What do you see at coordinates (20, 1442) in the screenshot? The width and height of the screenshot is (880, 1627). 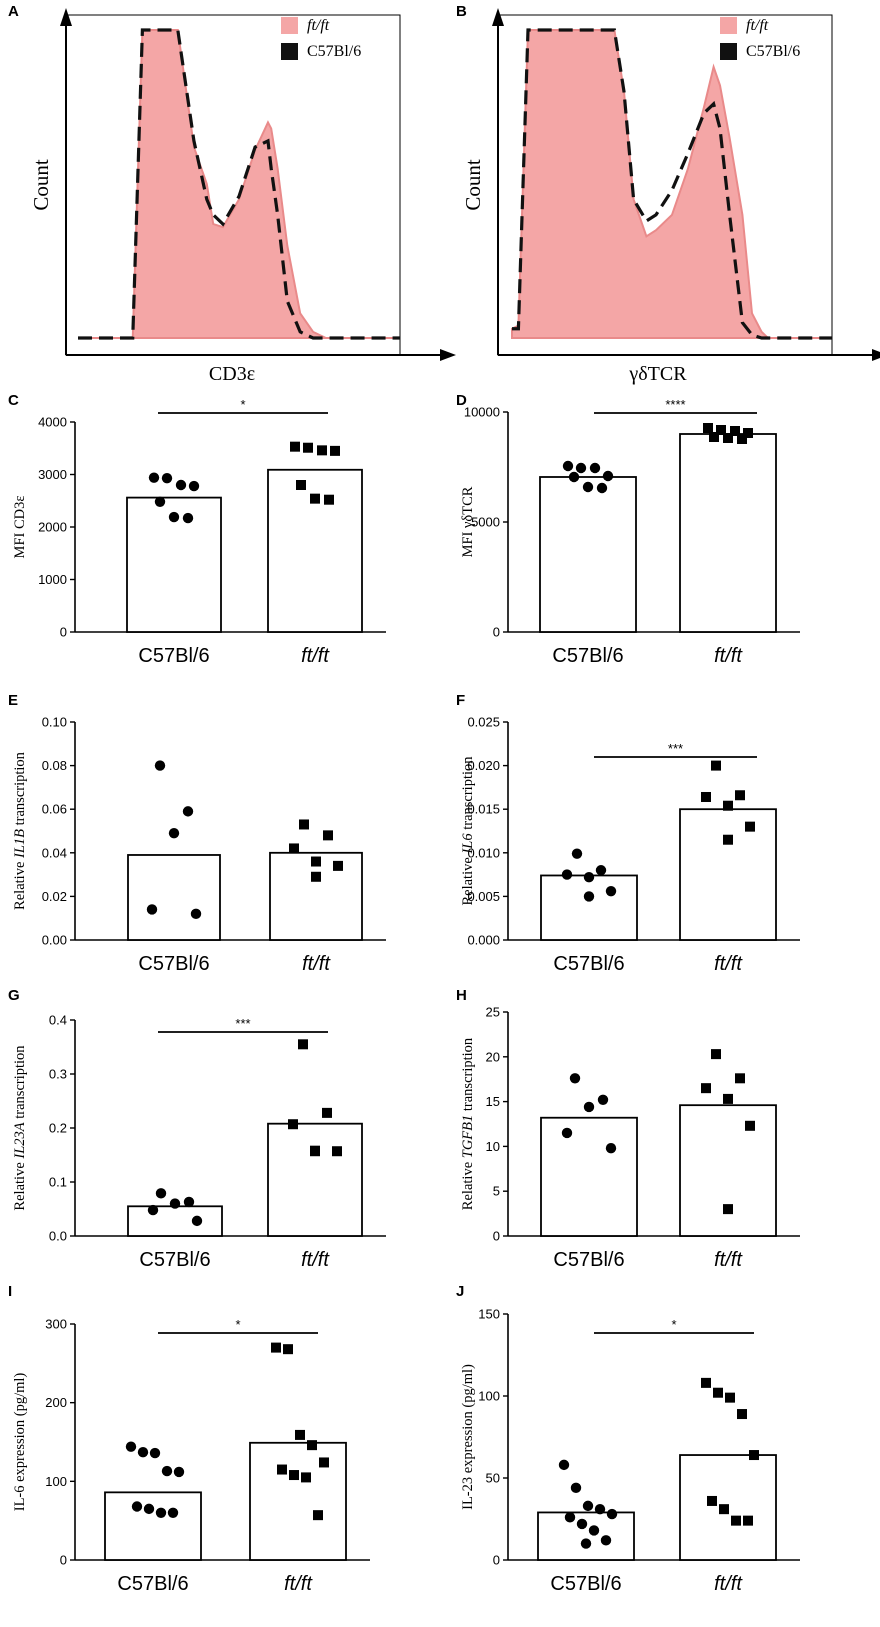 I see `y-axis-label: IL-6 expression (pg/ml)` at bounding box center [20, 1442].